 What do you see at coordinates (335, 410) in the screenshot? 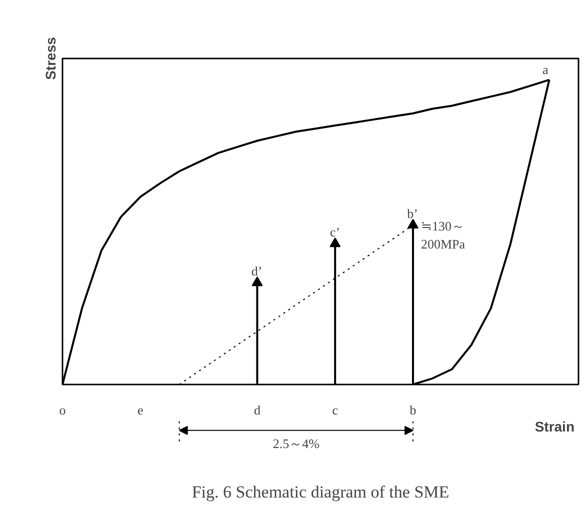
I see `x-tick-label: c` at bounding box center [335, 410].